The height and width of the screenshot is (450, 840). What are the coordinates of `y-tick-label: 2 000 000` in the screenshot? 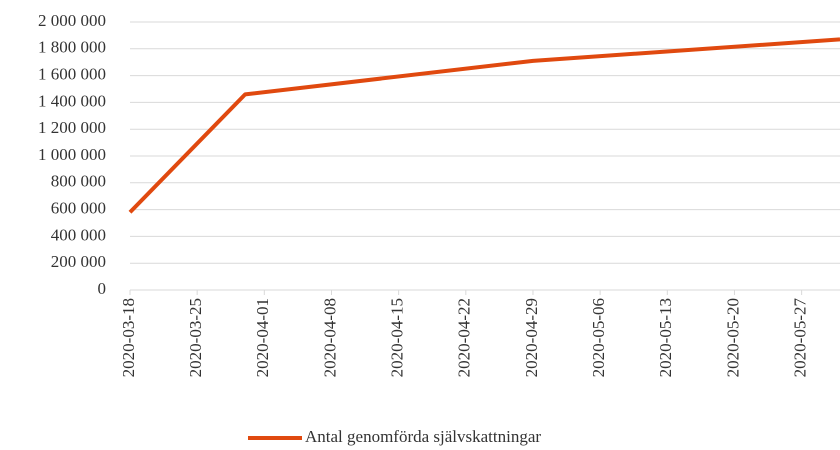 It's located at (72, 20).